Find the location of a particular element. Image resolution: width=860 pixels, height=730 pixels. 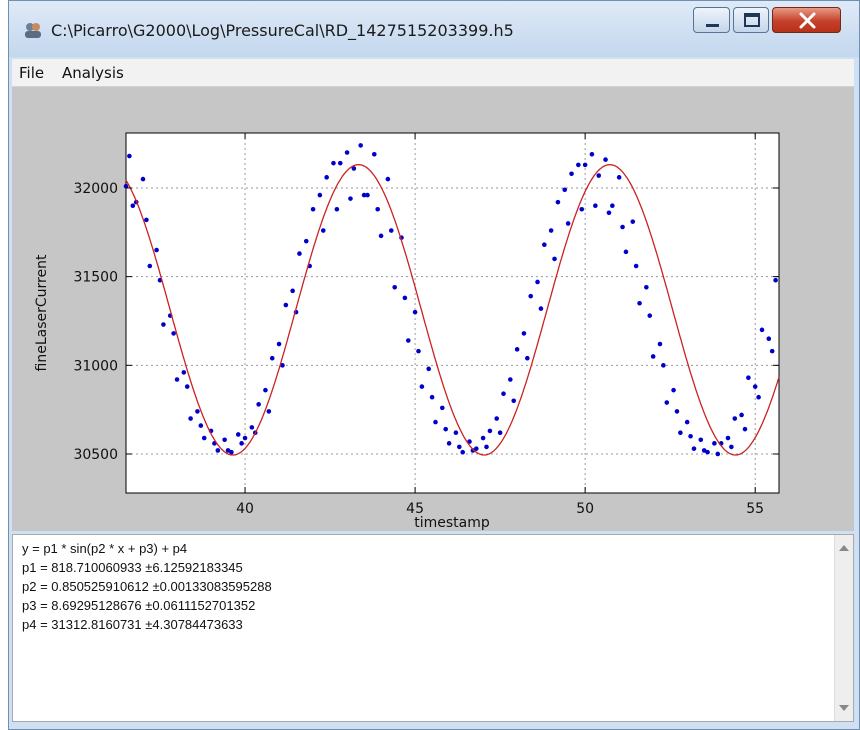

x-axis-label: timestamp is located at coordinates (452, 523).